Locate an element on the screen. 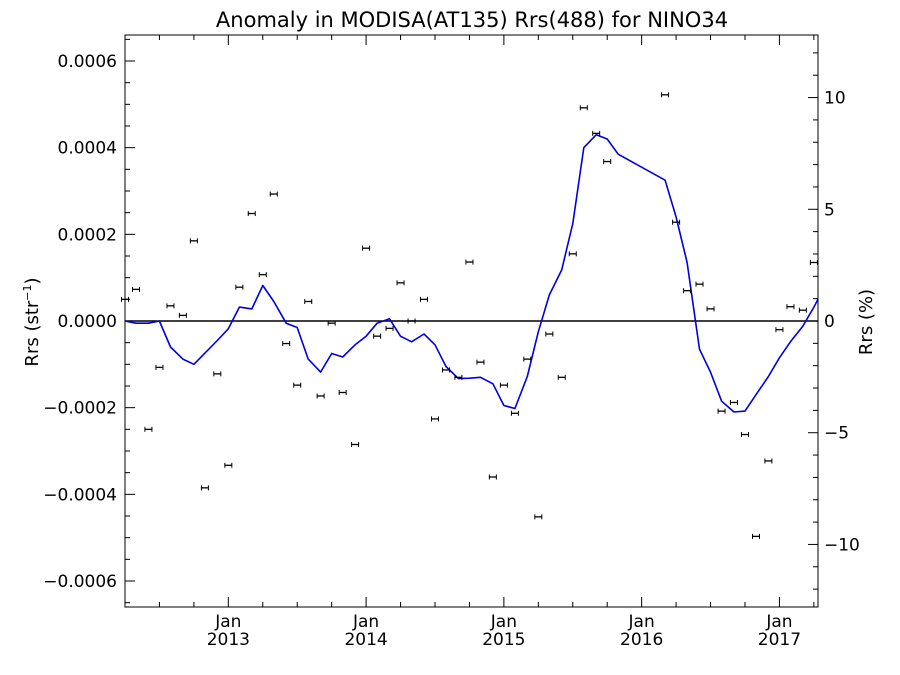 This screenshot has width=900, height=675. right-axis: 10 5 0 −5 −10 is located at coordinates (834, 321).